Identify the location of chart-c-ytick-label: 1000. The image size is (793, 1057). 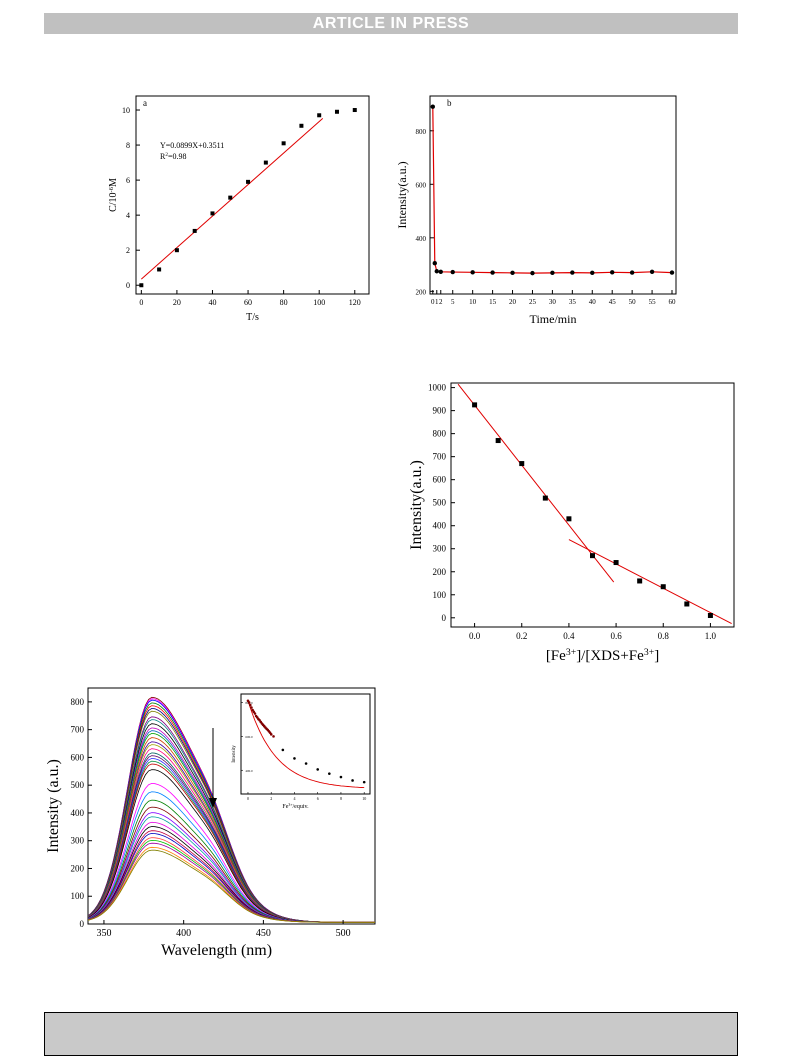
(437, 388).